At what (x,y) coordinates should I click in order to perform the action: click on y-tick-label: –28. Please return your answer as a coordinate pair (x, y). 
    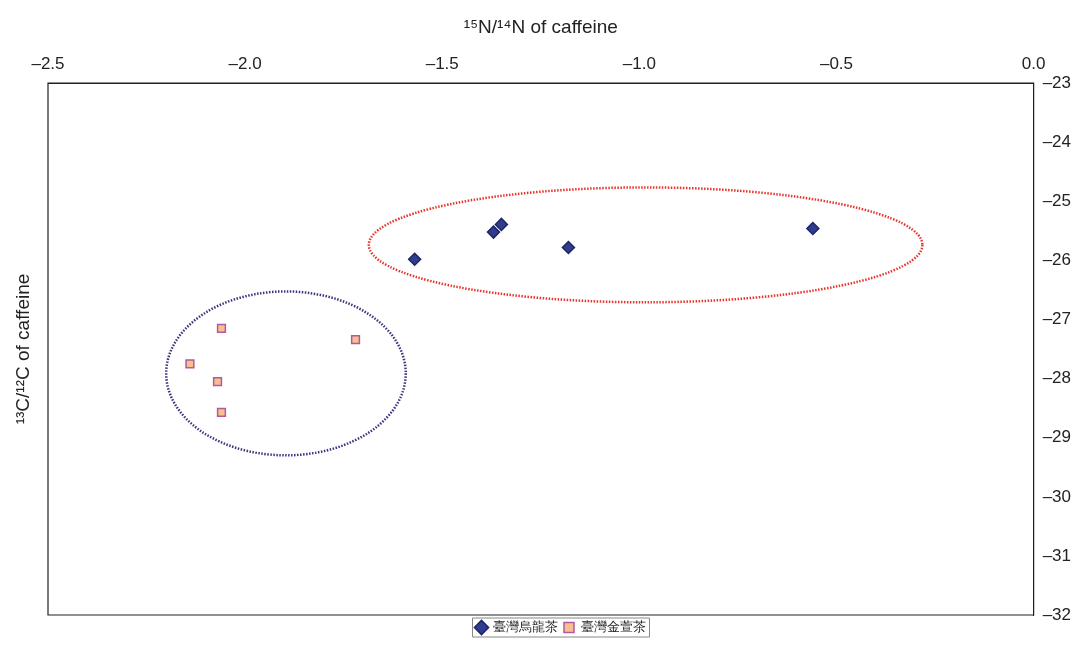
    Looking at the image, I should click on (1057, 378).